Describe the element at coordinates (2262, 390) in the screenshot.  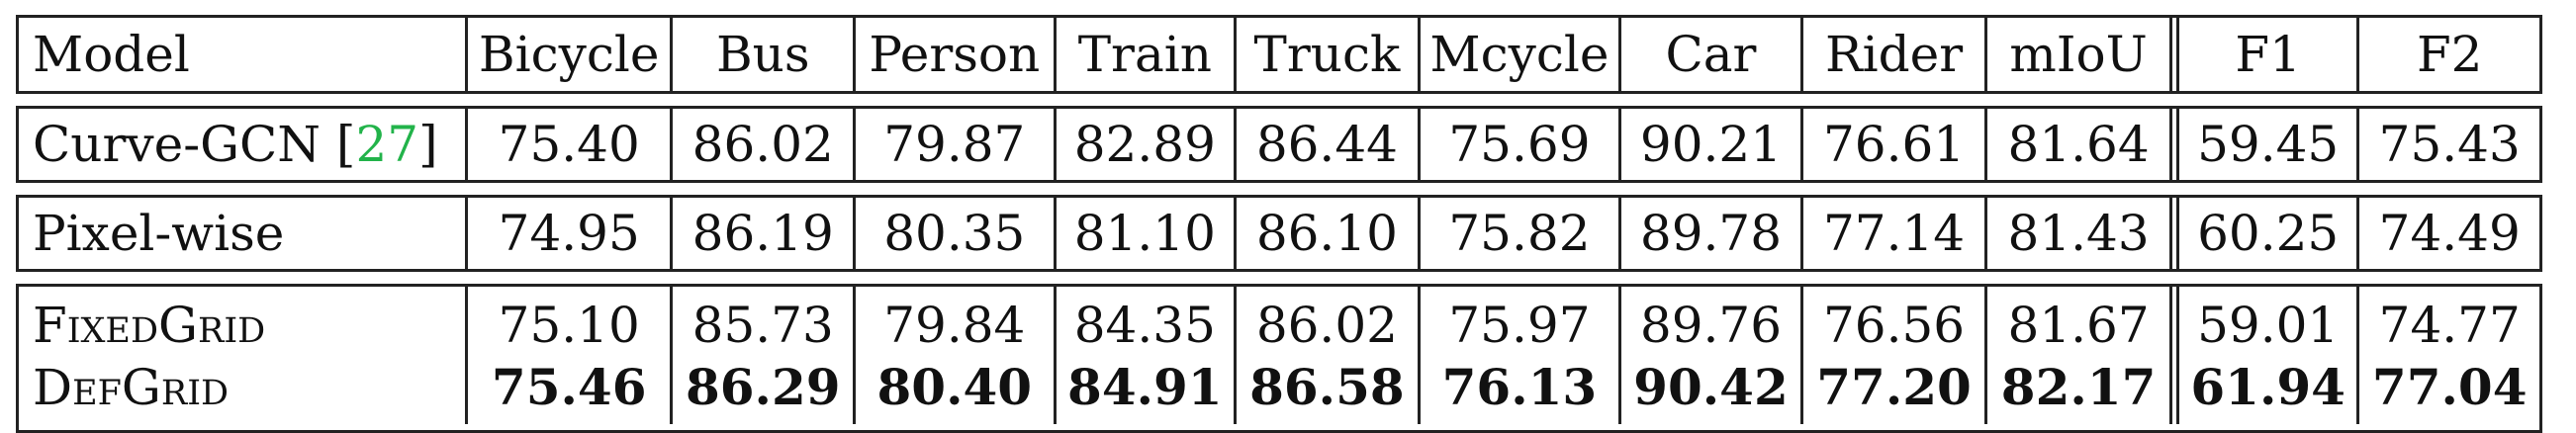
I see `value-cell-best: 61.94` at that location.